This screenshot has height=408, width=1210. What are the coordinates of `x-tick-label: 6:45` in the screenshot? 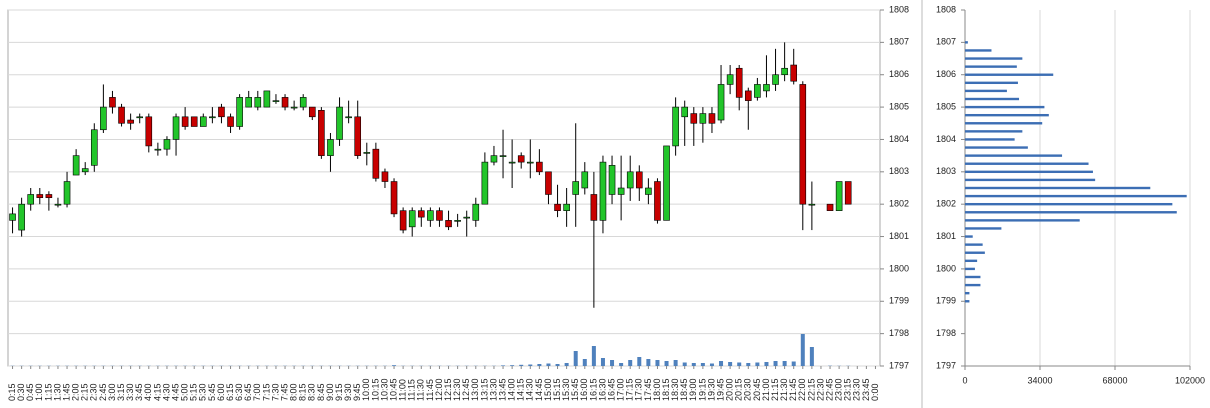 It's located at (248, 392).